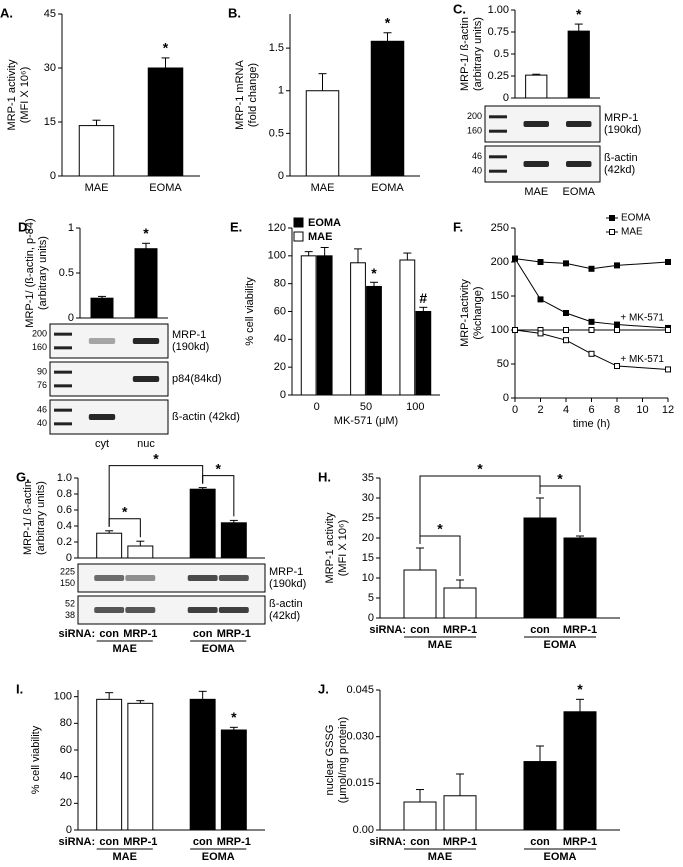  Describe the element at coordinates (42, 385) in the screenshot. I see `mw-marker: 76` at that location.